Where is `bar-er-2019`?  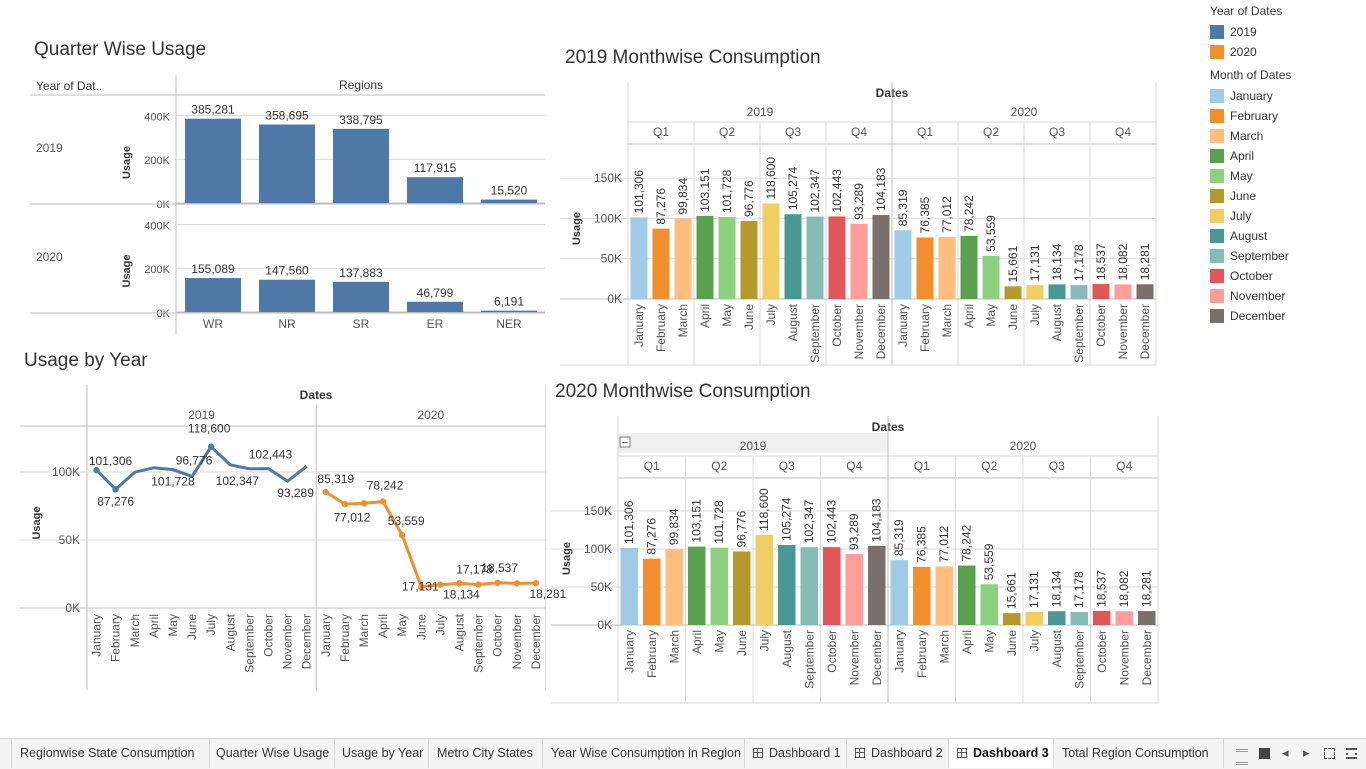
bar-er-2019 is located at coordinates (435, 190).